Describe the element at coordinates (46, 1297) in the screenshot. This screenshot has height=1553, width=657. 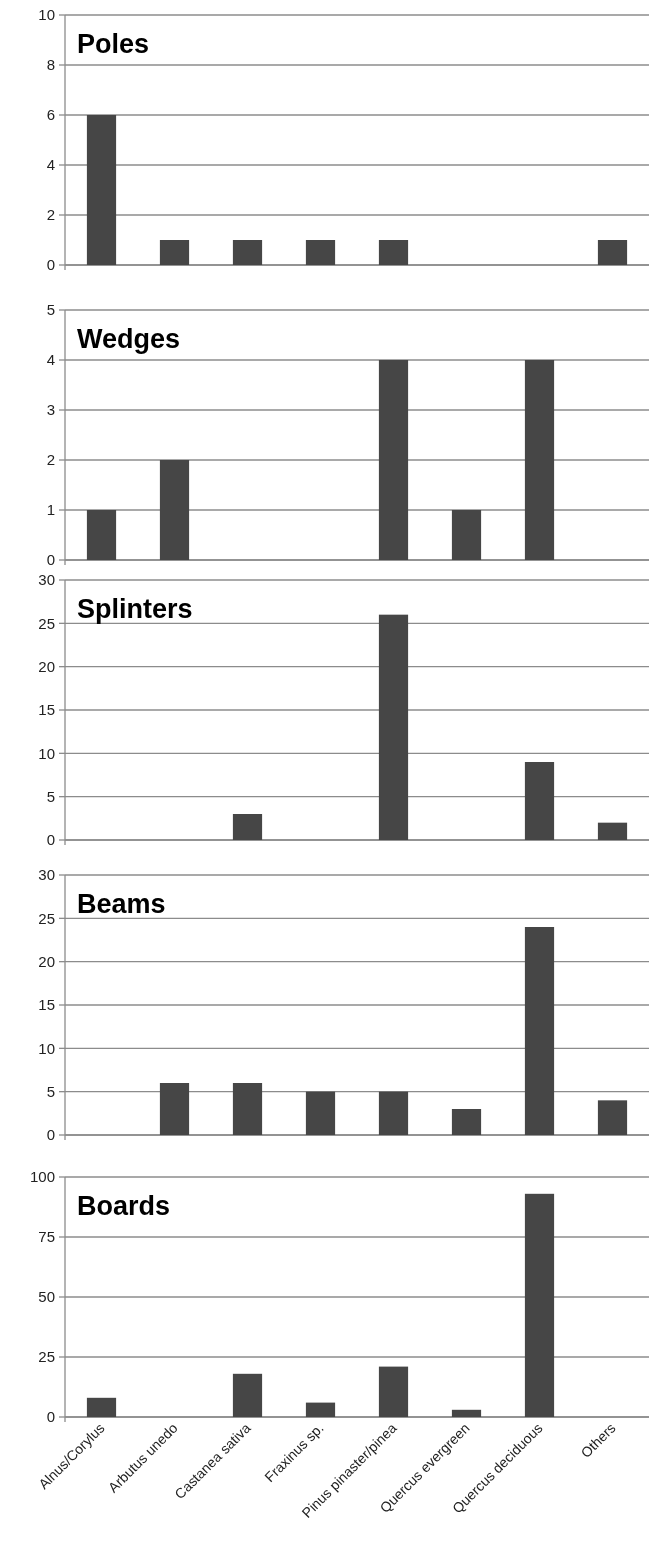
I see `y-tick-label: 50` at that location.